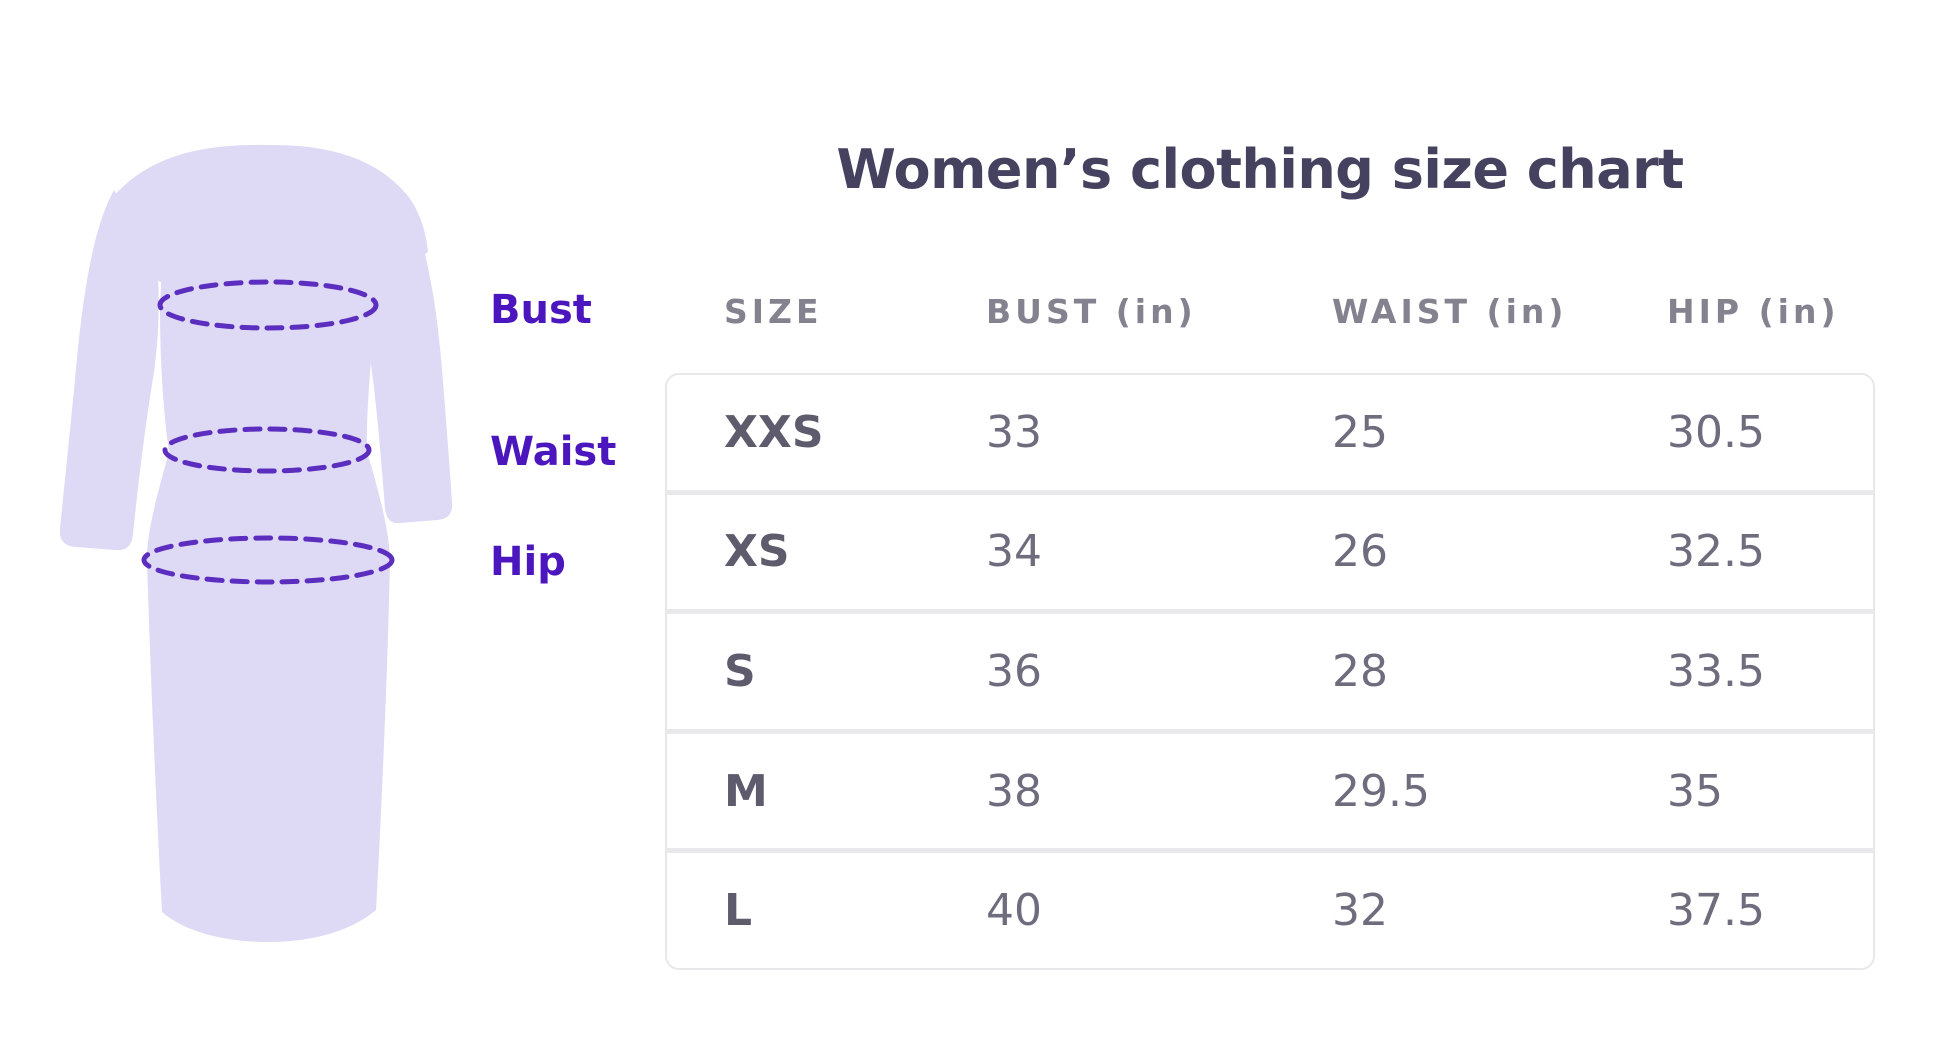  What do you see at coordinates (1270, 311) in the screenshot?
I see `table-header-row: SIZE BUST (in) WAIST (in) HIP (in)` at bounding box center [1270, 311].